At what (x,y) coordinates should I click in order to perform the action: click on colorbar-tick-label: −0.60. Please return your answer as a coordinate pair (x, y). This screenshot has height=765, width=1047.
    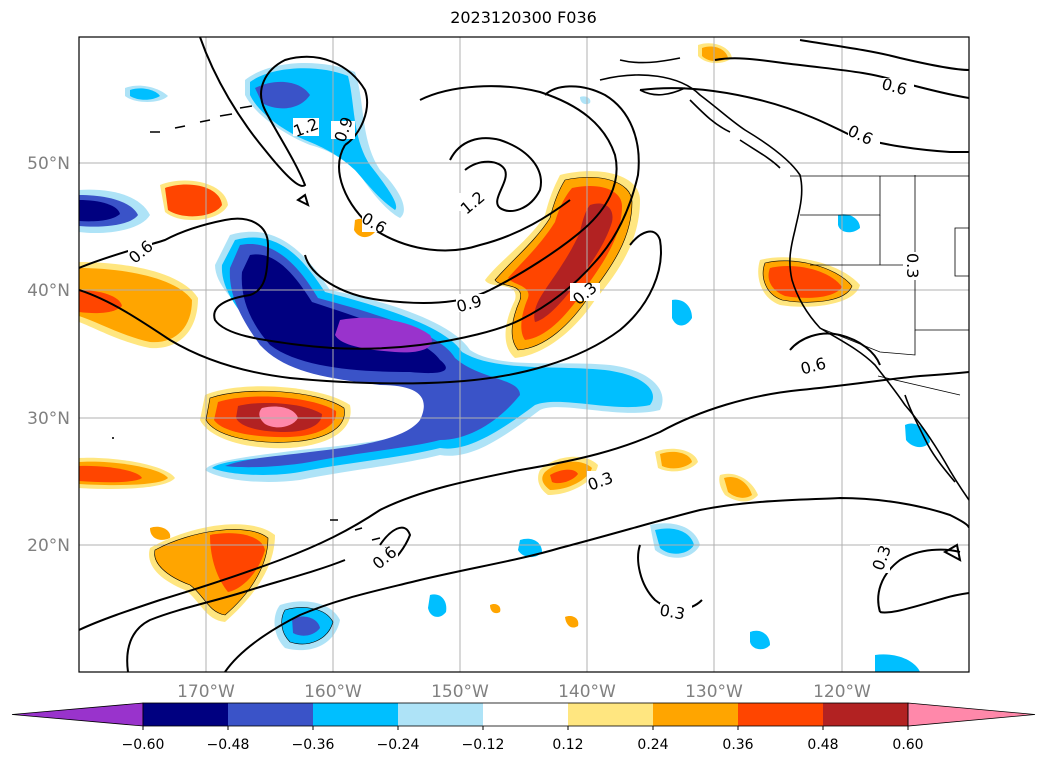
    Looking at the image, I should click on (143, 745).